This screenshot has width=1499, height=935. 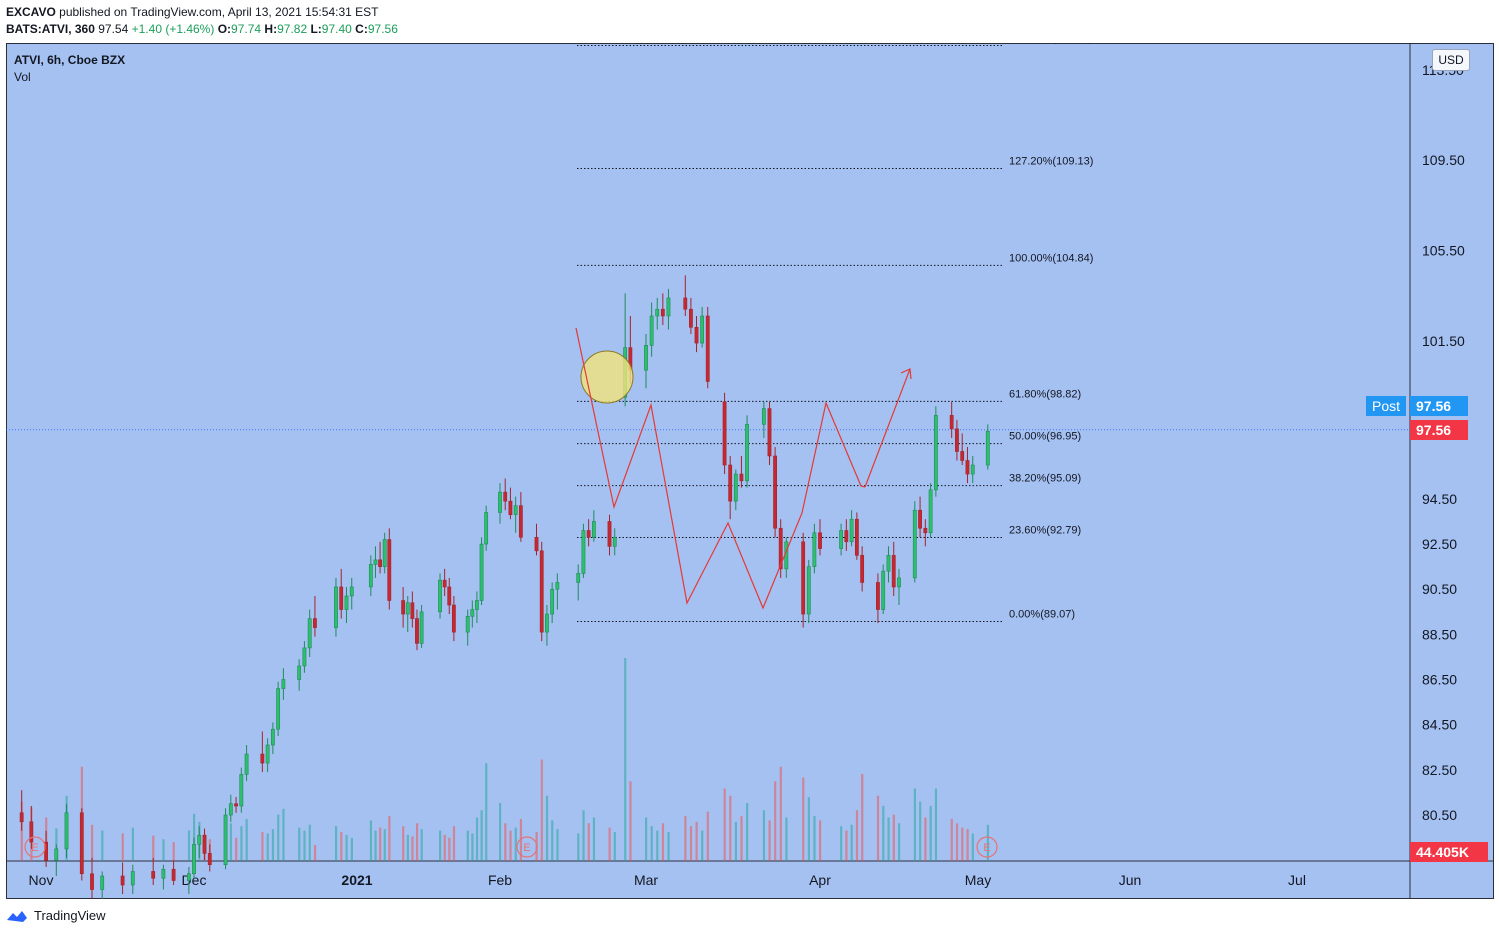 I want to click on price-tick-label: 80.50, so click(x=1439, y=815).